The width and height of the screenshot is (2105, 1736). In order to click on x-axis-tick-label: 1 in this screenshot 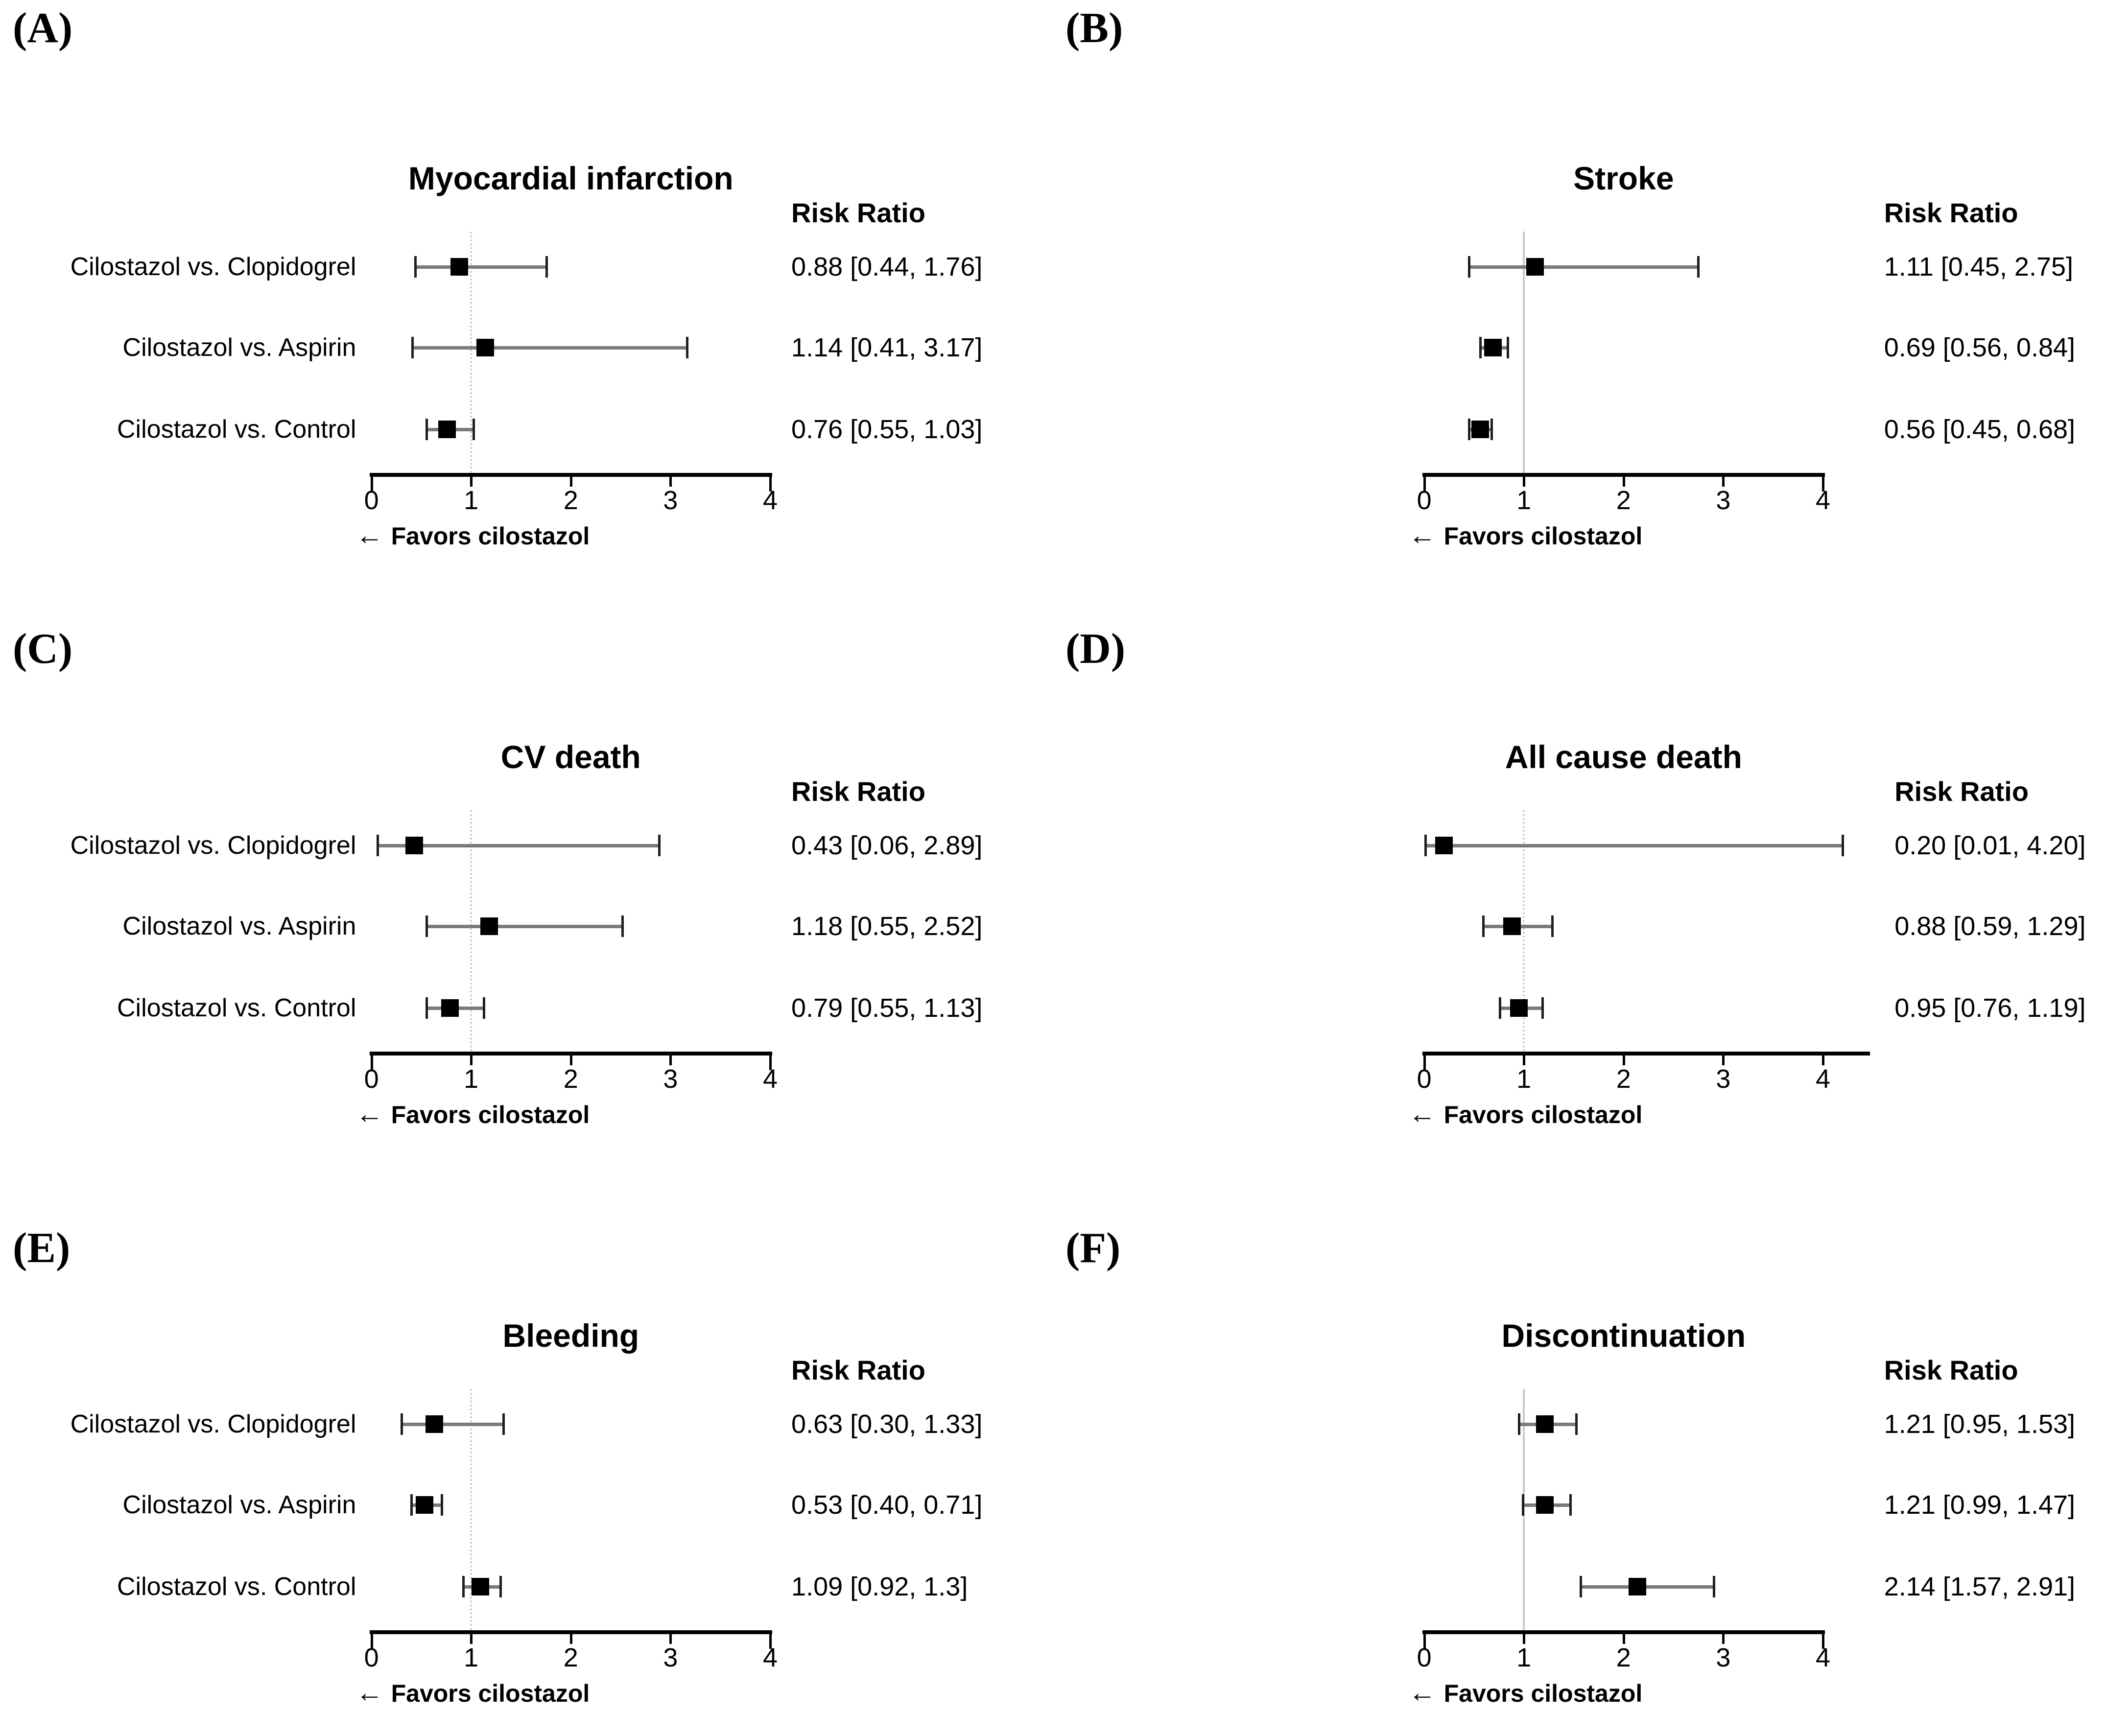, I will do `click(471, 1079)`.